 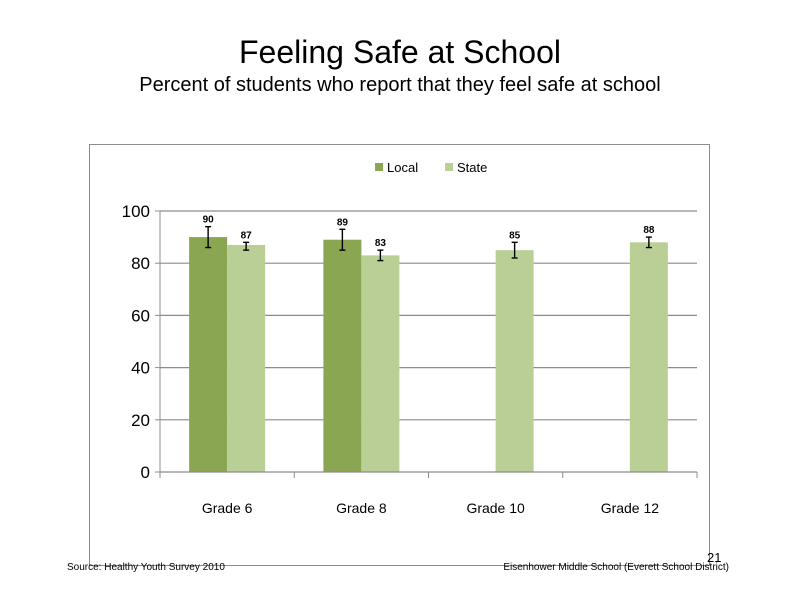 I want to click on data-label: 88, so click(x=649, y=230).